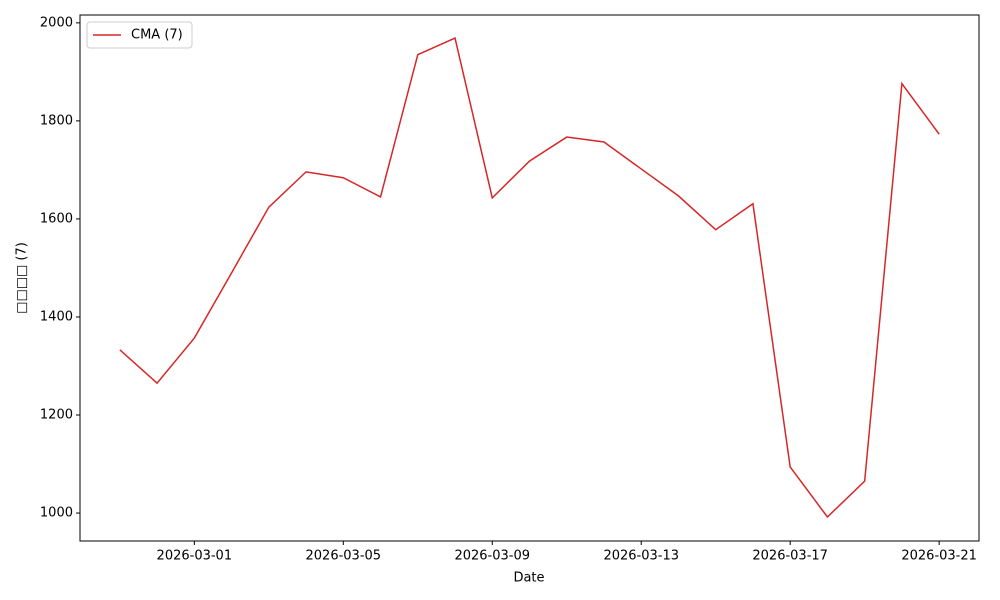 The height and width of the screenshot is (600, 1000). What do you see at coordinates (56, 513) in the screenshot?
I see `y-tick-label: 1000` at bounding box center [56, 513].